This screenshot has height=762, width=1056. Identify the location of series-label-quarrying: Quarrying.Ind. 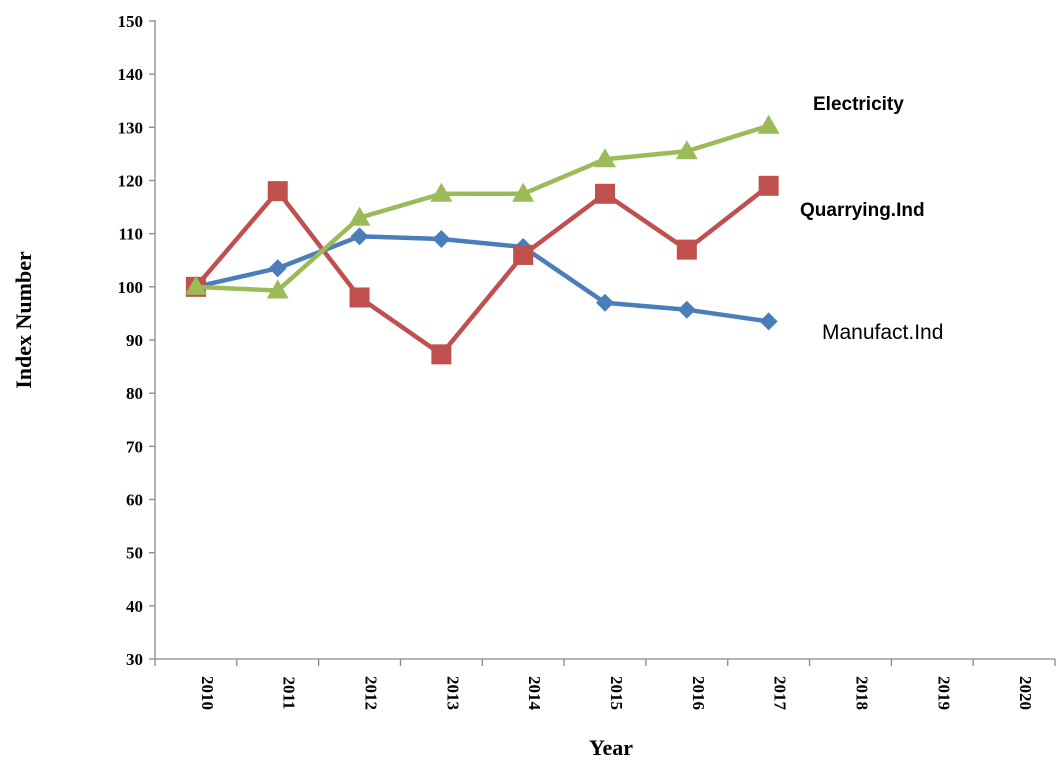
(862, 210).